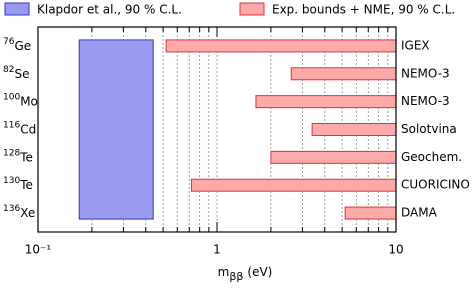 This screenshot has height=291, width=474. I want to click on x-label-main: m, so click(224, 272).